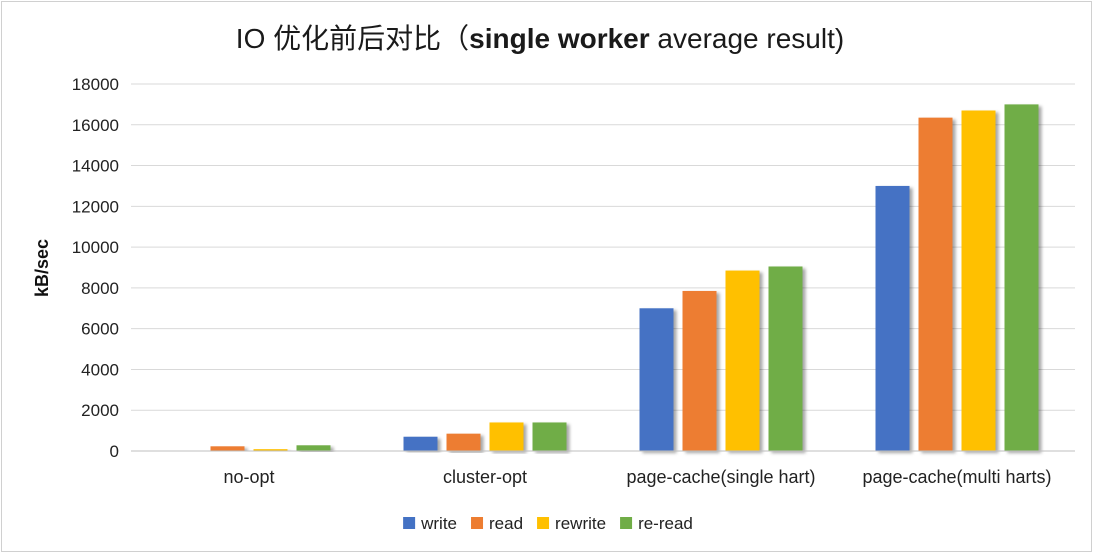 The height and width of the screenshot is (555, 1095). Describe the element at coordinates (543, 523) in the screenshot. I see `legend-swatch-rewrite` at that location.